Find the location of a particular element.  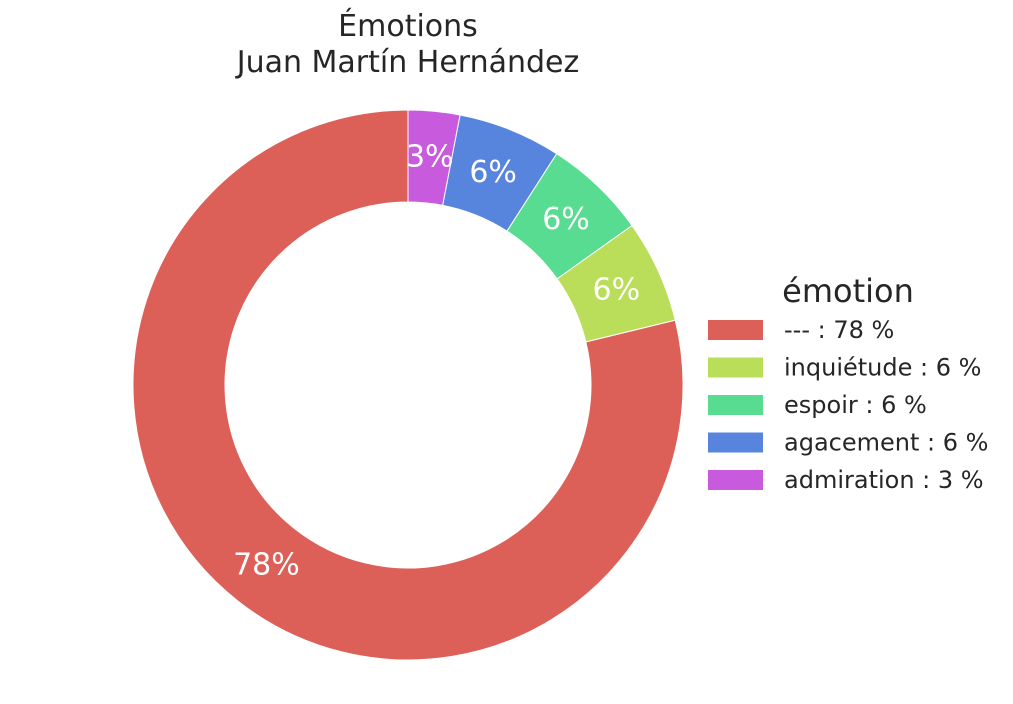

chart-title-line-2: Juan Martín Hernández is located at coordinates (407, 62).